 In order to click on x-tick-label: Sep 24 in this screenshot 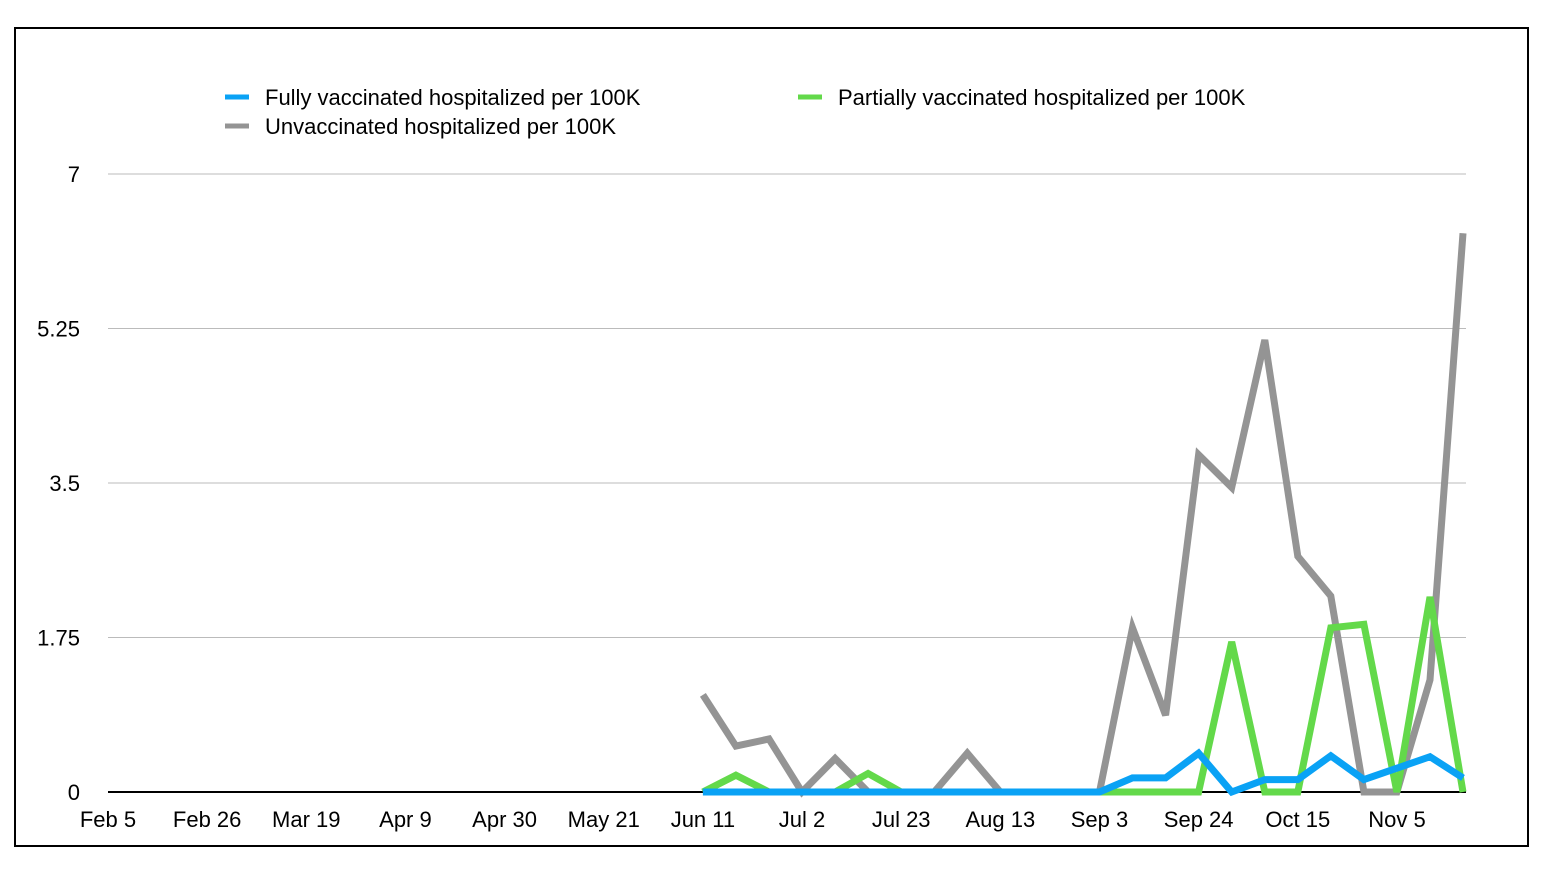, I will do `click(1199, 819)`.